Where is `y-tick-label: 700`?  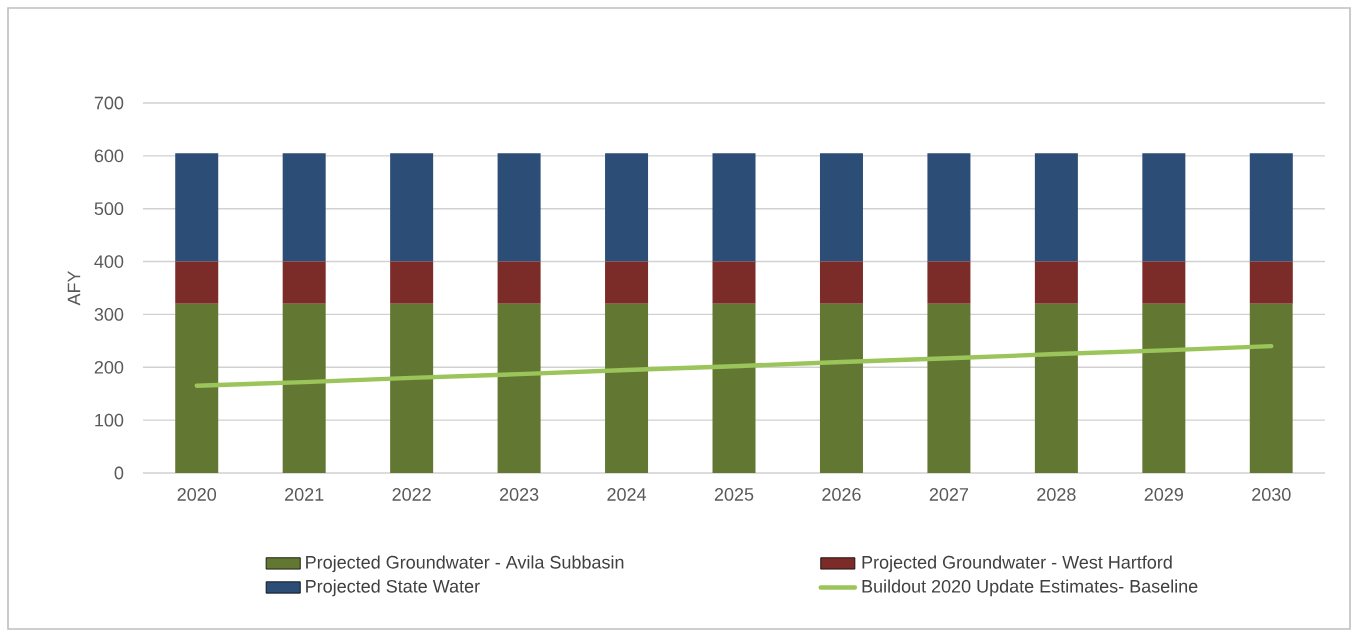 y-tick-label: 700 is located at coordinates (109, 103).